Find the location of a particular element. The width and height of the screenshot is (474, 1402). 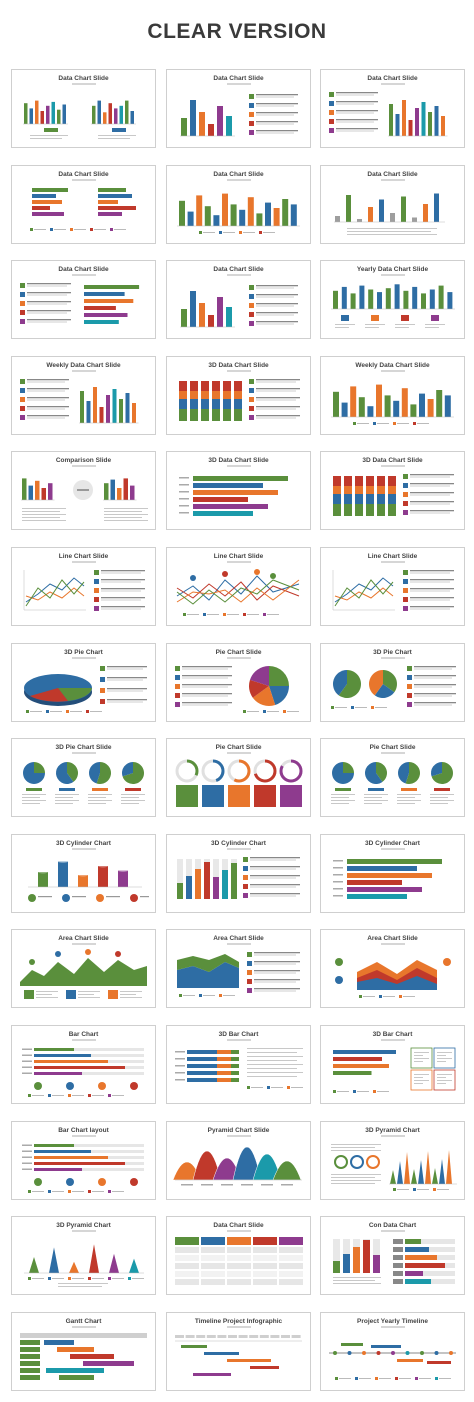

slide-thumbnail: 3D Pie Chart Slide is located at coordinates (83, 777).